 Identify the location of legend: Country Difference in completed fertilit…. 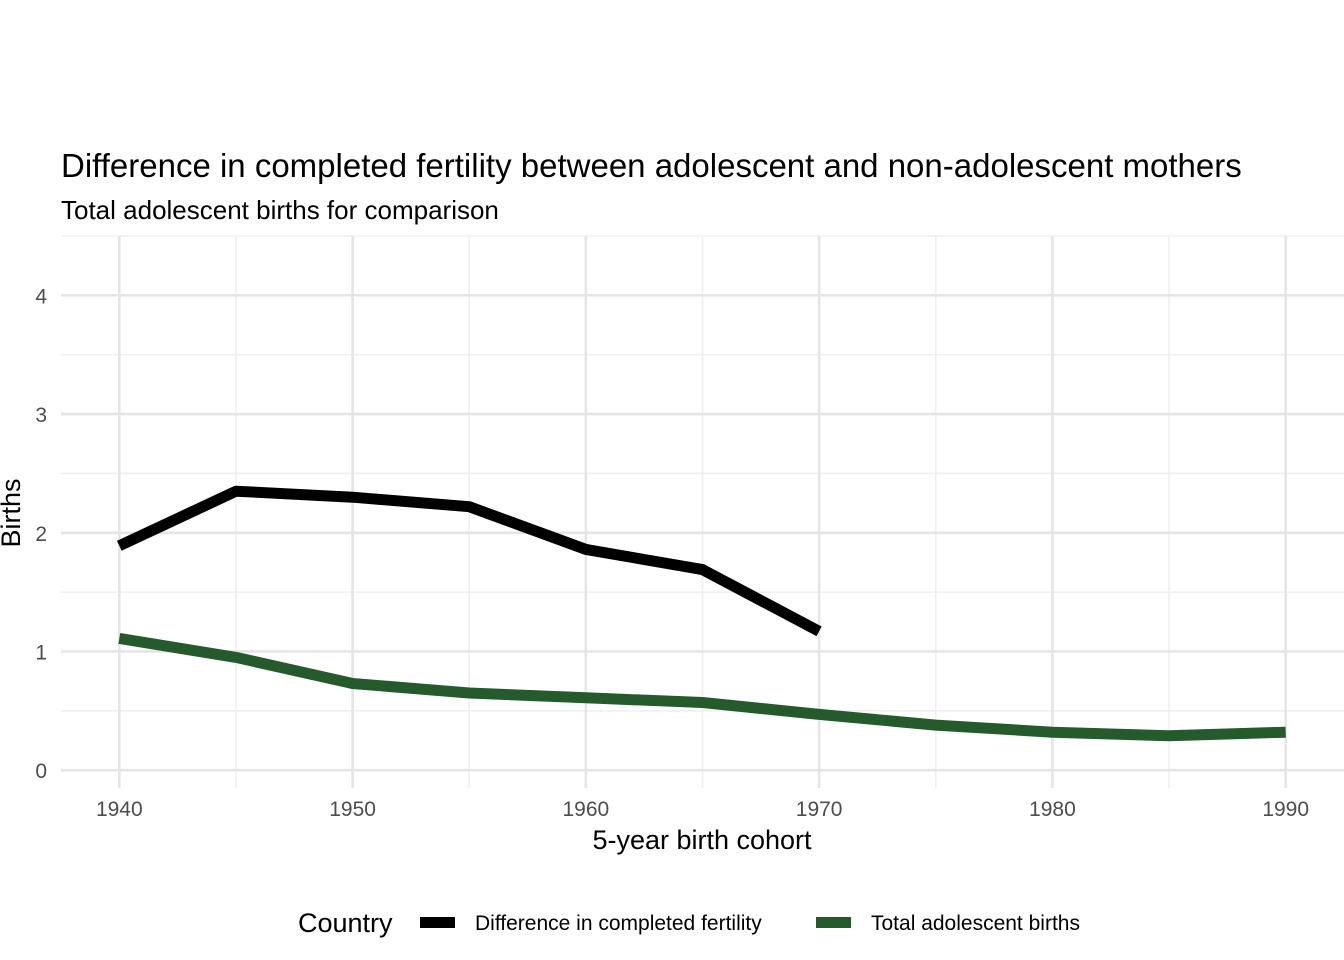
(689, 923).